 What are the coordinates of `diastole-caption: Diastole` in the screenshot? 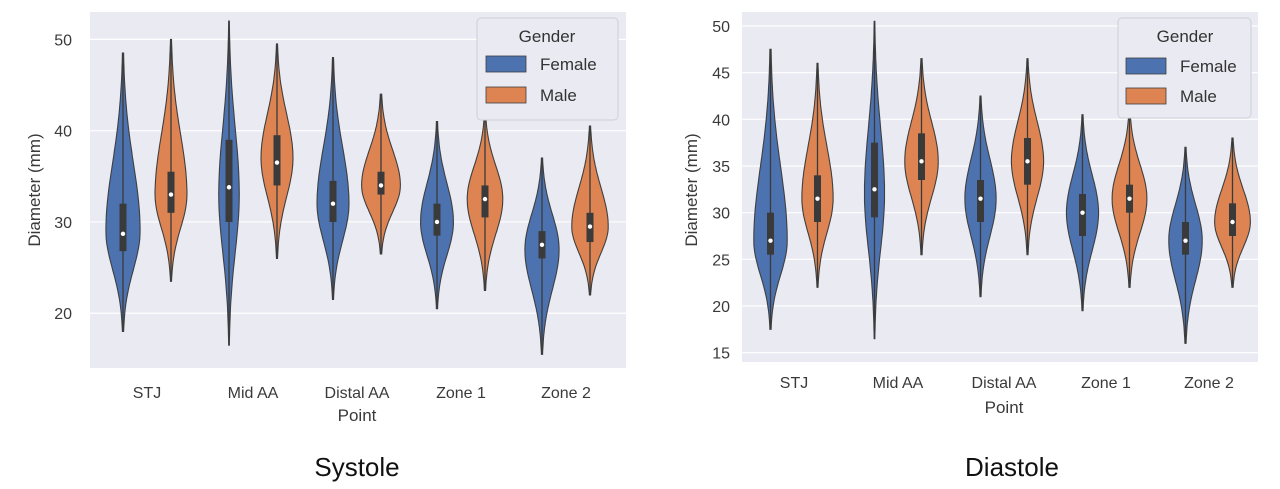 It's located at (1012, 467).